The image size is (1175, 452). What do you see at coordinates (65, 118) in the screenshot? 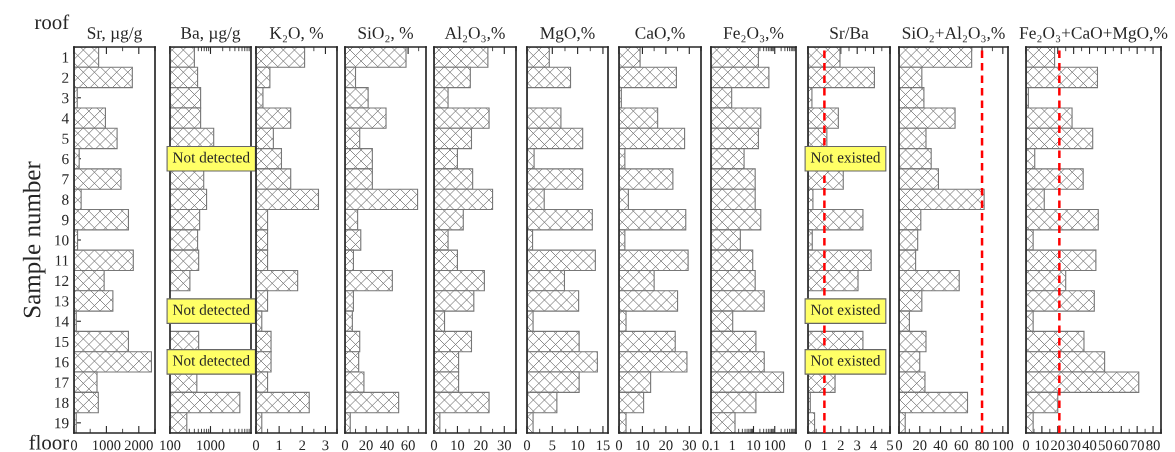
I see `y-tick-label: 4` at bounding box center [65, 118].